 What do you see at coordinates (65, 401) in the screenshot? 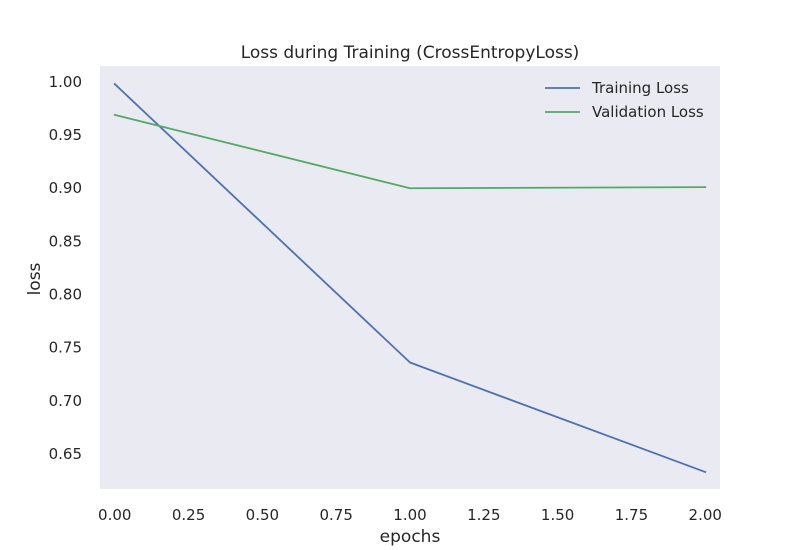
I see `y-tick-label: 0.70` at bounding box center [65, 401].